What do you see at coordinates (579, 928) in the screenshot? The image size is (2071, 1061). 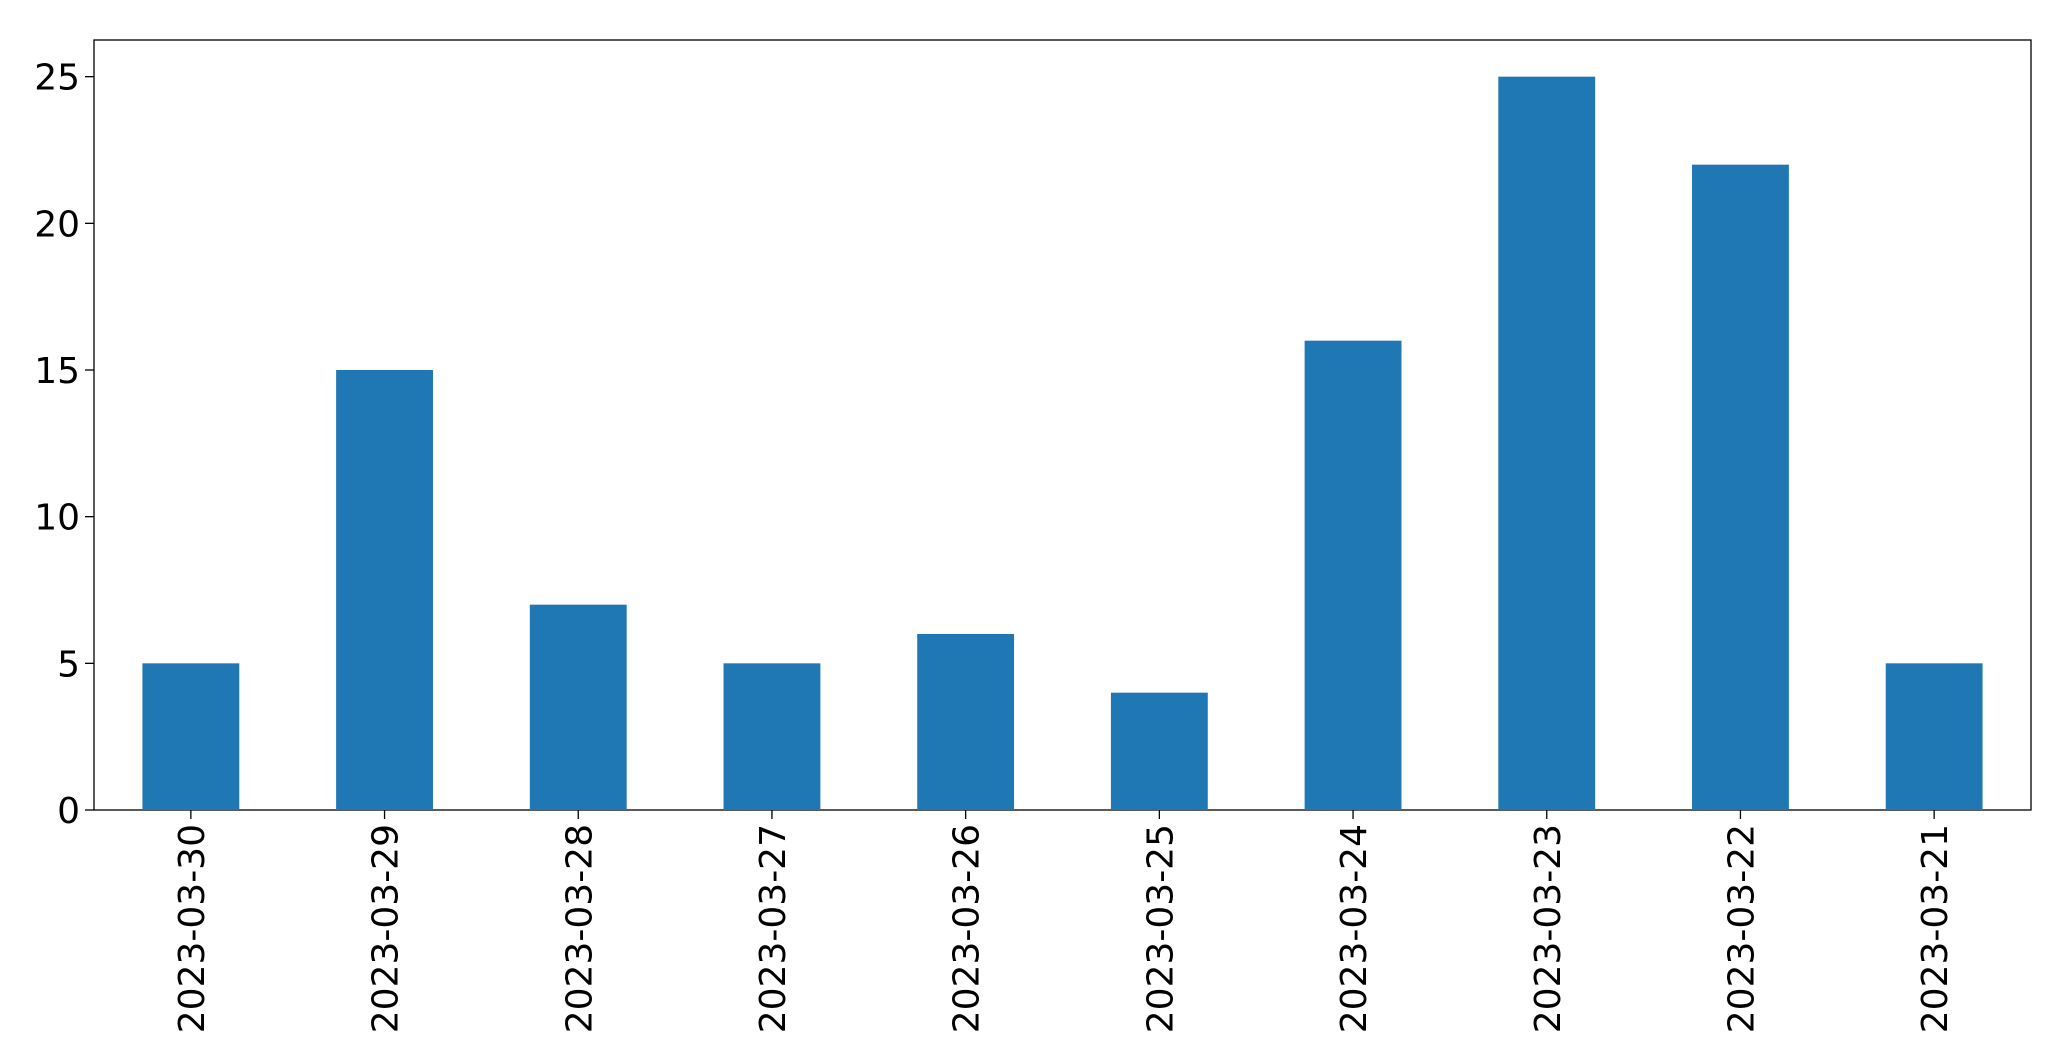 I see `x-tick-label: 2023-03-28` at bounding box center [579, 928].